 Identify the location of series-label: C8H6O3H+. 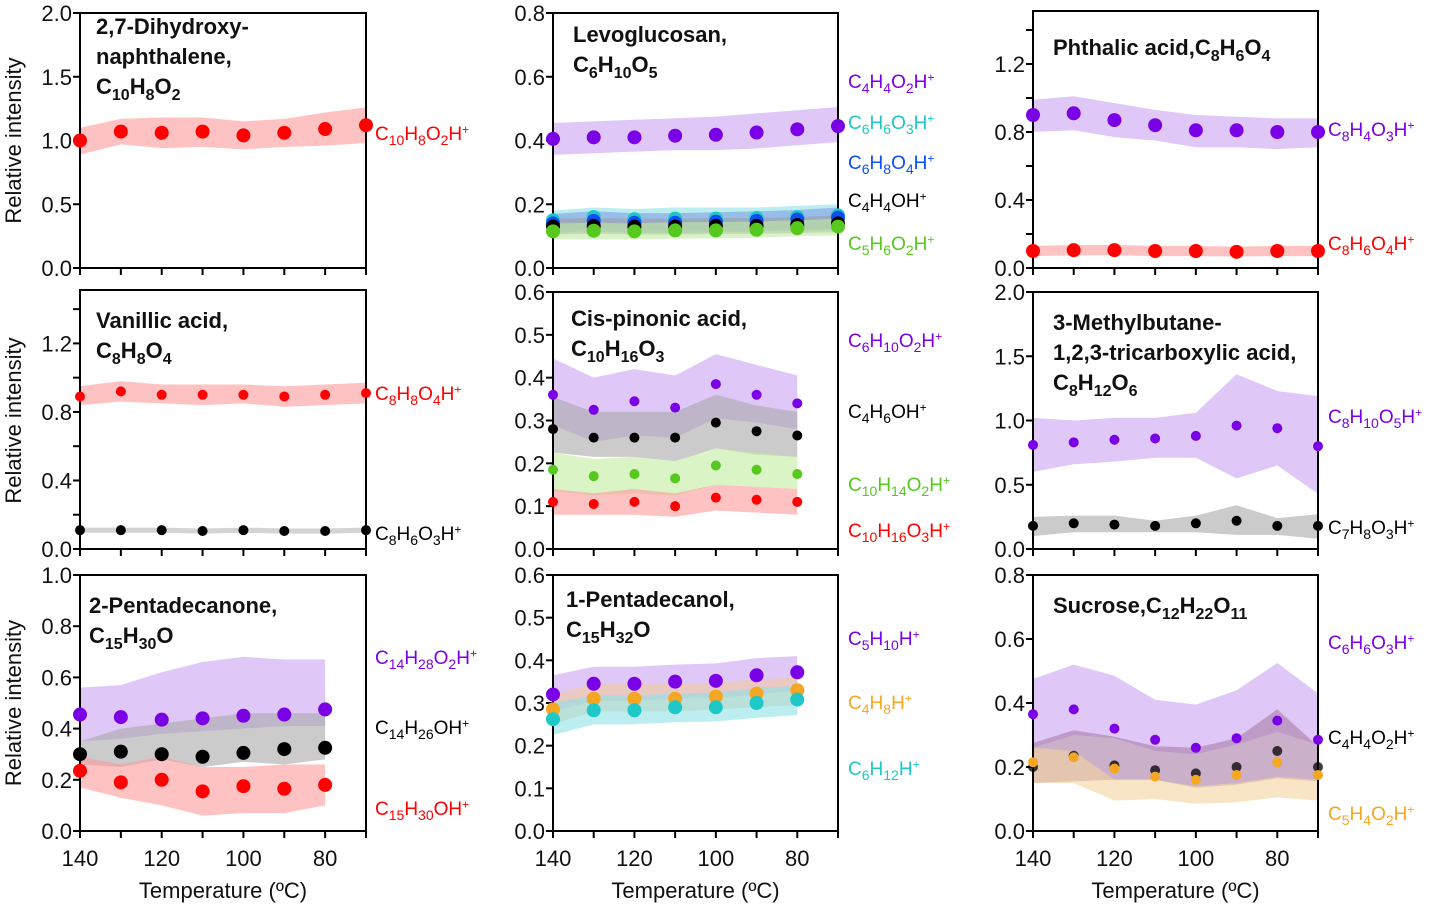
(418, 536).